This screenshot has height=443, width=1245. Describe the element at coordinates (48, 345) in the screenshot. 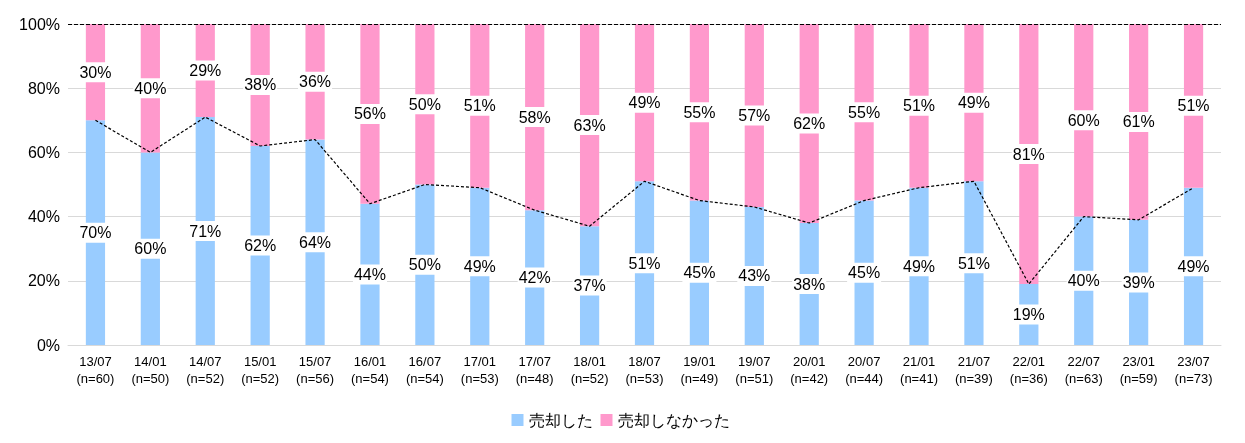

I see `y-tick-label: 0%` at that location.